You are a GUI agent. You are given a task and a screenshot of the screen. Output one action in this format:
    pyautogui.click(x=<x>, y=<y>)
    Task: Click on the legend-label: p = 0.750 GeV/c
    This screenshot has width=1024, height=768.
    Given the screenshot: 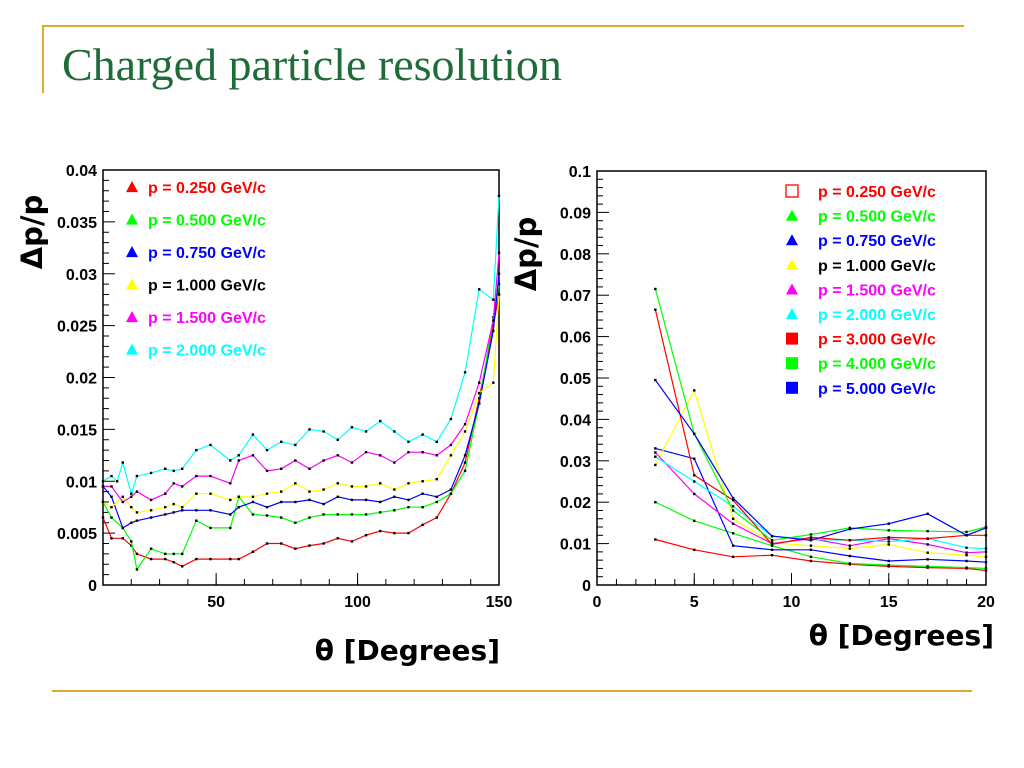 What is the action you would take?
    pyautogui.click(x=207, y=253)
    